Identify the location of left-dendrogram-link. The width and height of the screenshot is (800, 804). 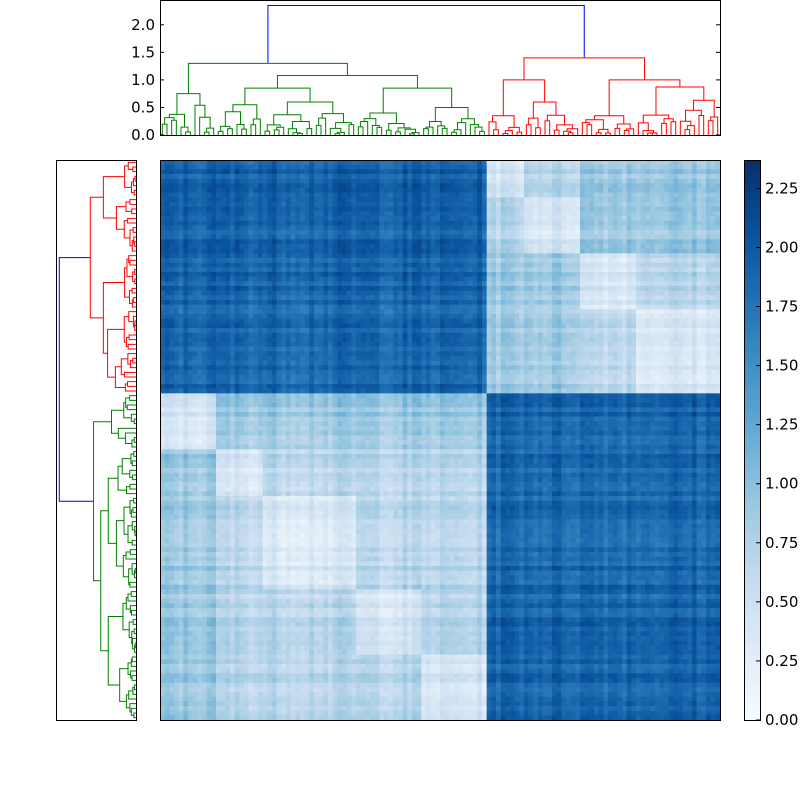
(134, 360).